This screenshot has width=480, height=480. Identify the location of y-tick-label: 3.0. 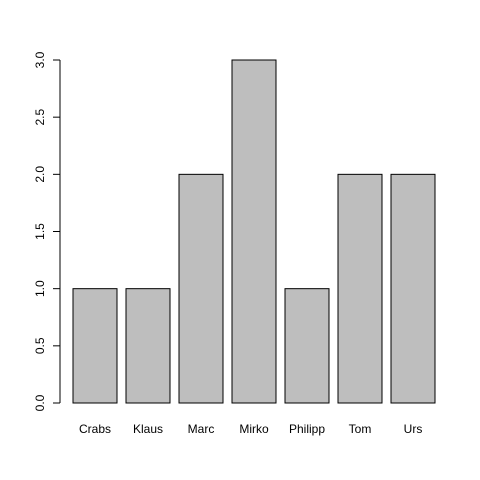
(40, 59).